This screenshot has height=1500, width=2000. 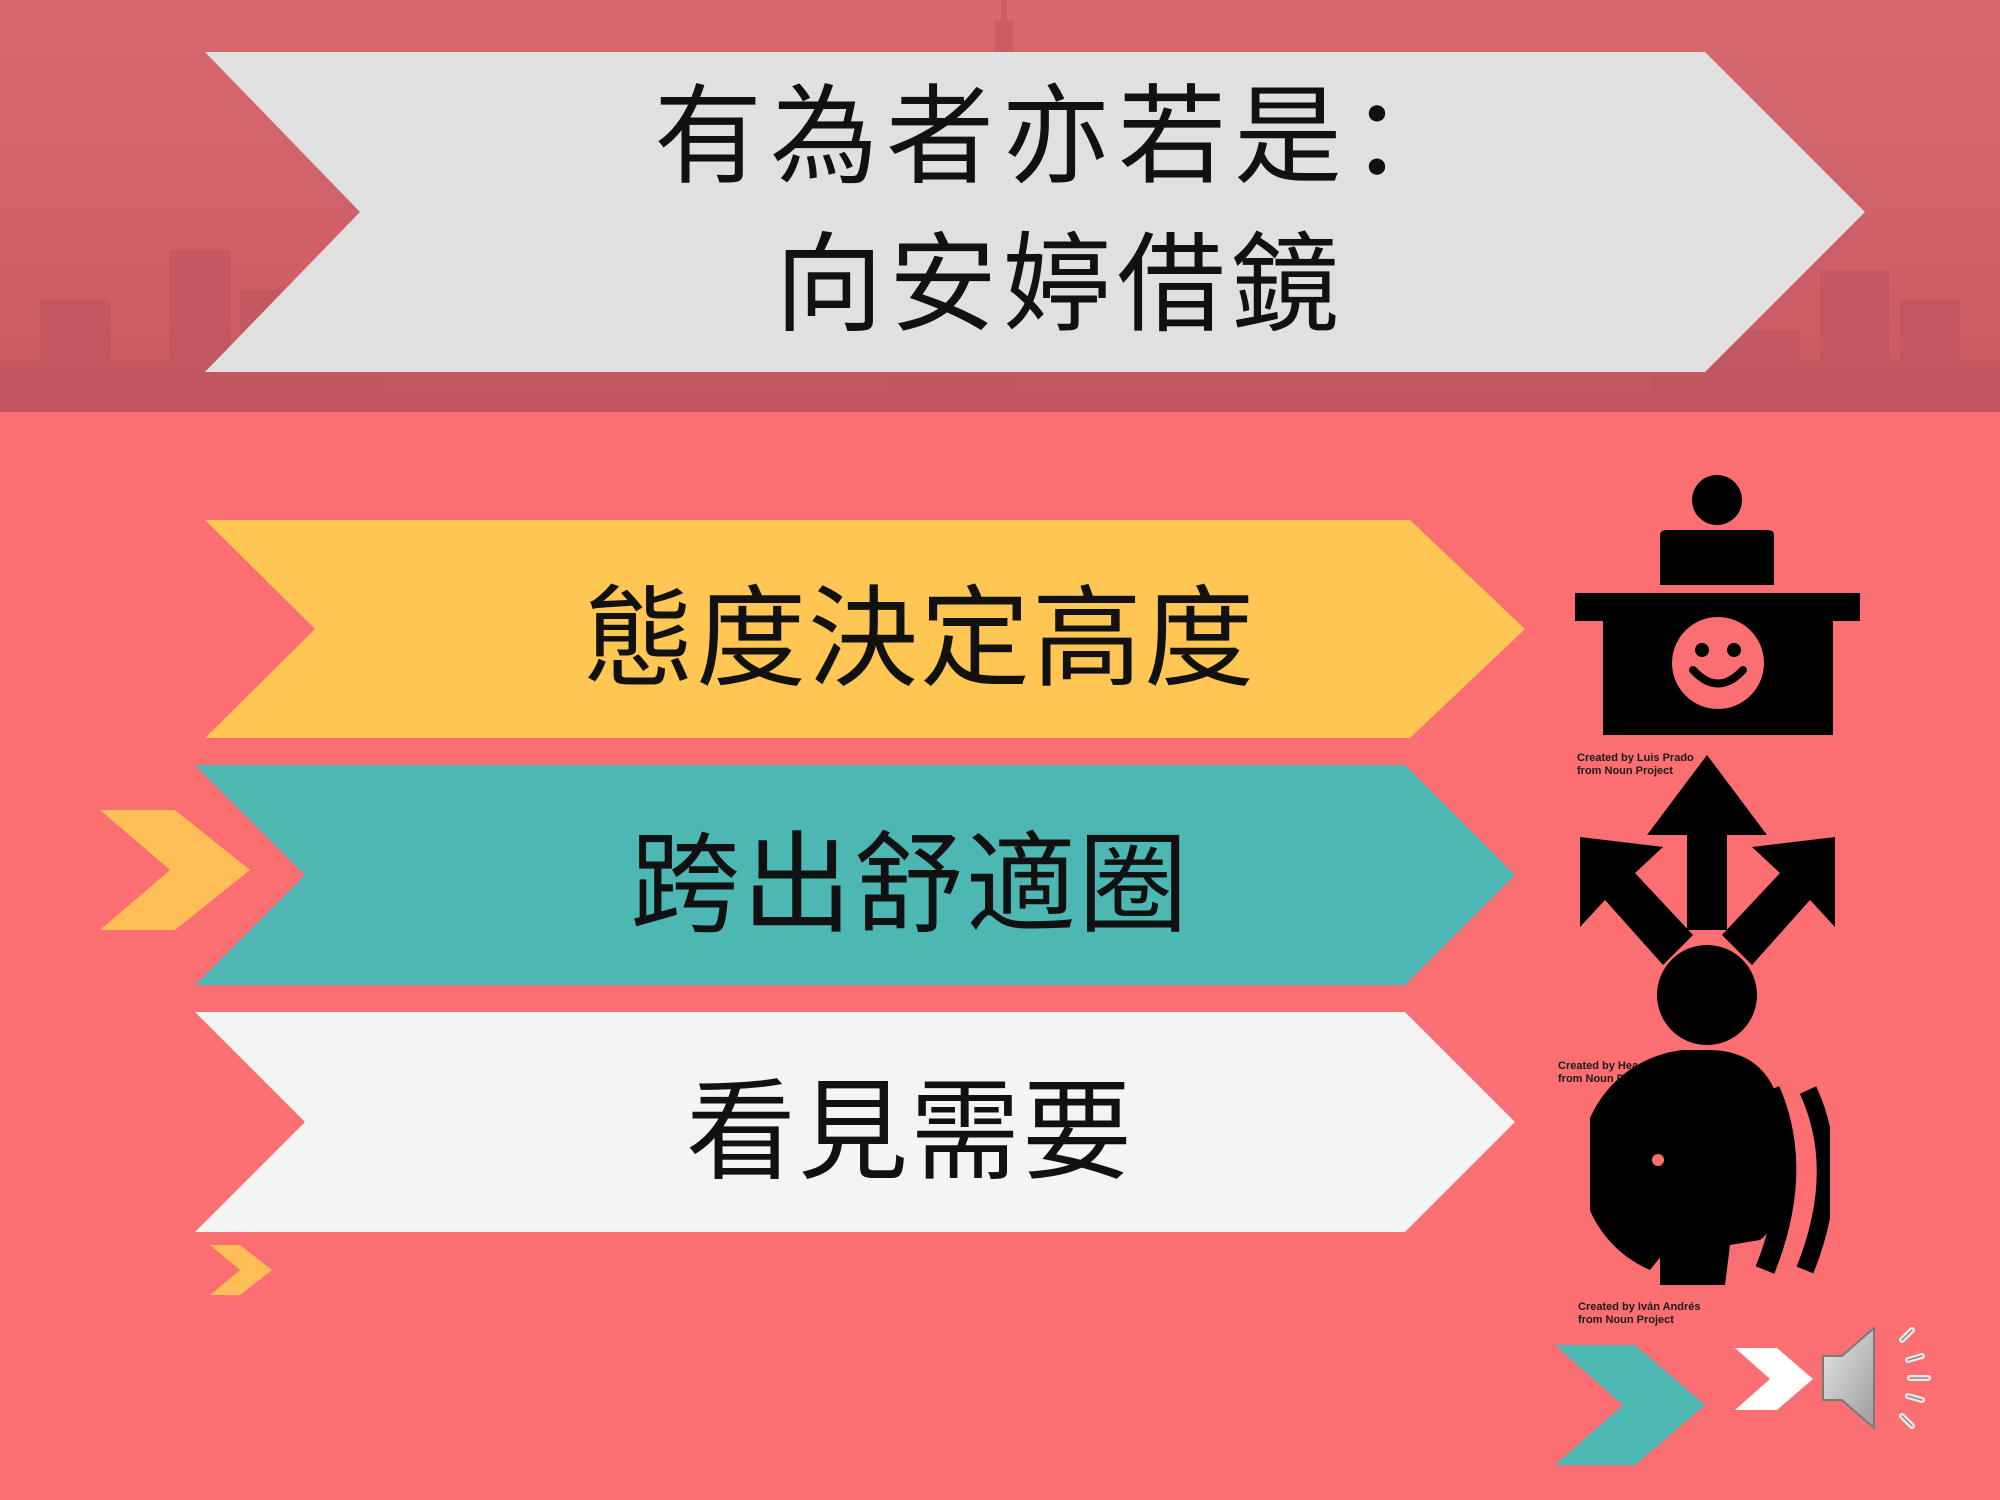 What do you see at coordinates (1710, 1167) in the screenshot?
I see `hearing-head-icon` at bounding box center [1710, 1167].